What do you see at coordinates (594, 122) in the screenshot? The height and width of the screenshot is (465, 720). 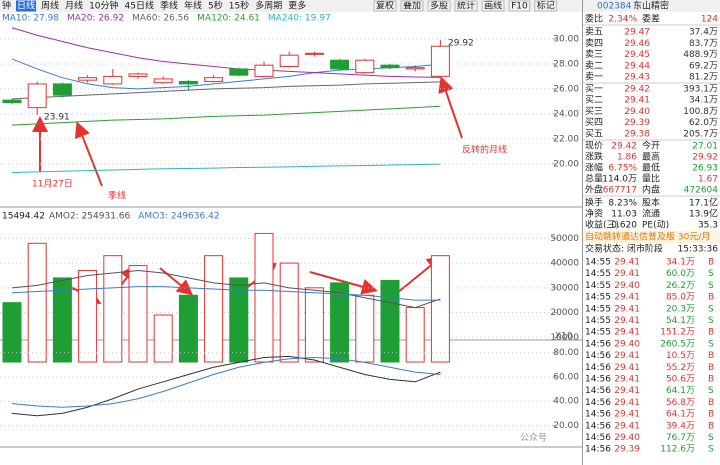 I see `book-label: 买四` at bounding box center [594, 122].